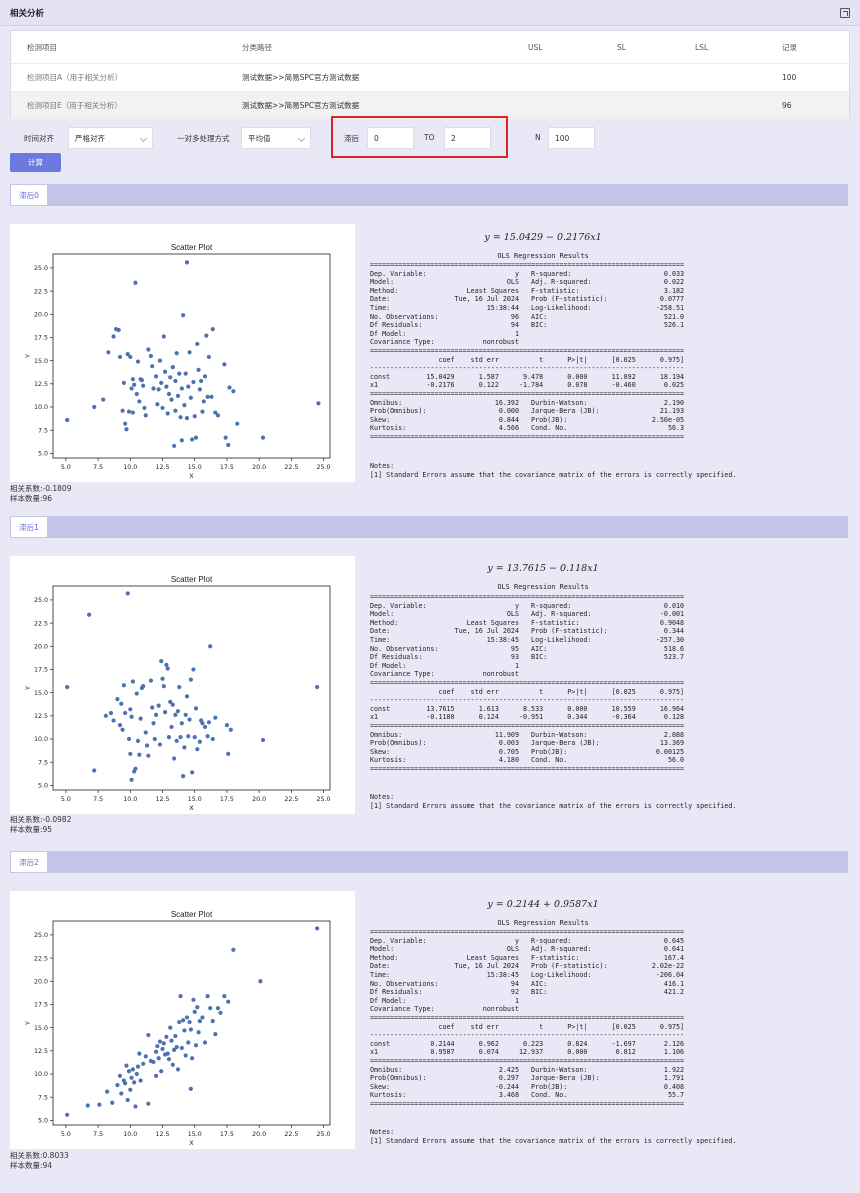 The image size is (860, 1193). I want to click on y-tick-label: 20.0, so click(41, 314).